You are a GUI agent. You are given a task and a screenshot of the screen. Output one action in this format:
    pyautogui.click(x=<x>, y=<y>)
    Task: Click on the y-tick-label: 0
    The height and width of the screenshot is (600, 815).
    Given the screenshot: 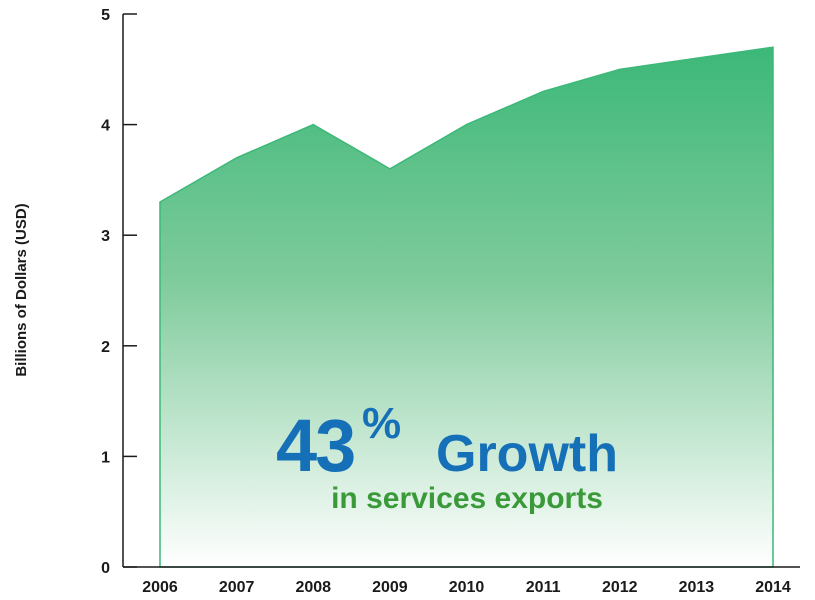 What is the action you would take?
    pyautogui.click(x=105, y=568)
    